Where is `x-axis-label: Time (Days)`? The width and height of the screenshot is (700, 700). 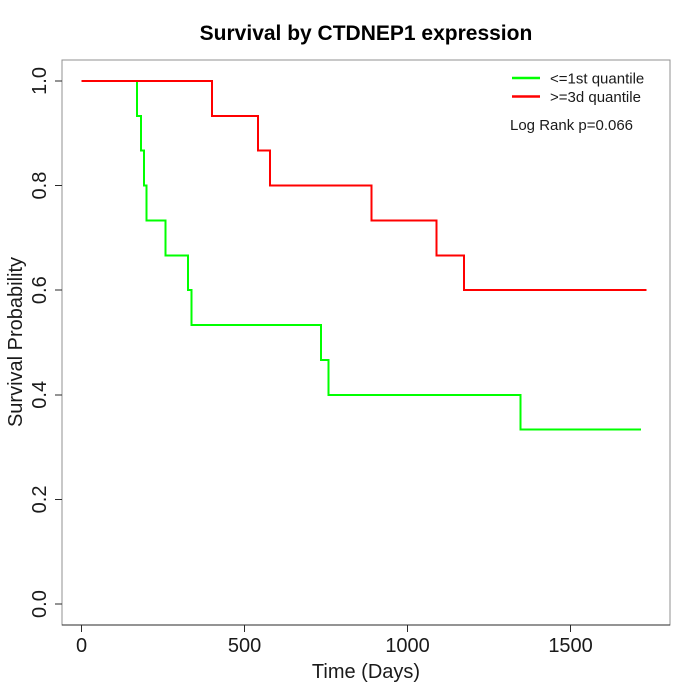
x-axis-label: Time (Days) is located at coordinates (366, 672).